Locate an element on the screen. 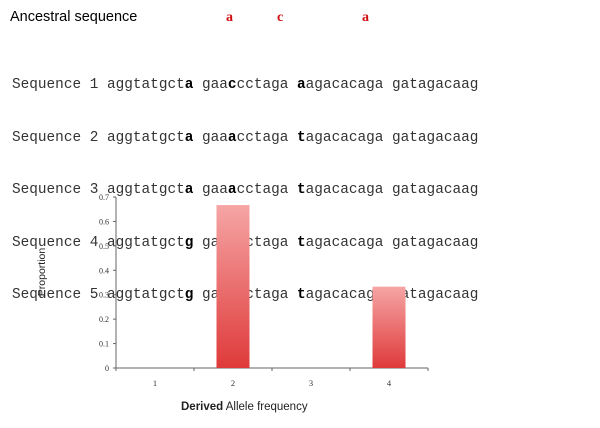  y-tick-label: 0.5 is located at coordinates (104, 246).